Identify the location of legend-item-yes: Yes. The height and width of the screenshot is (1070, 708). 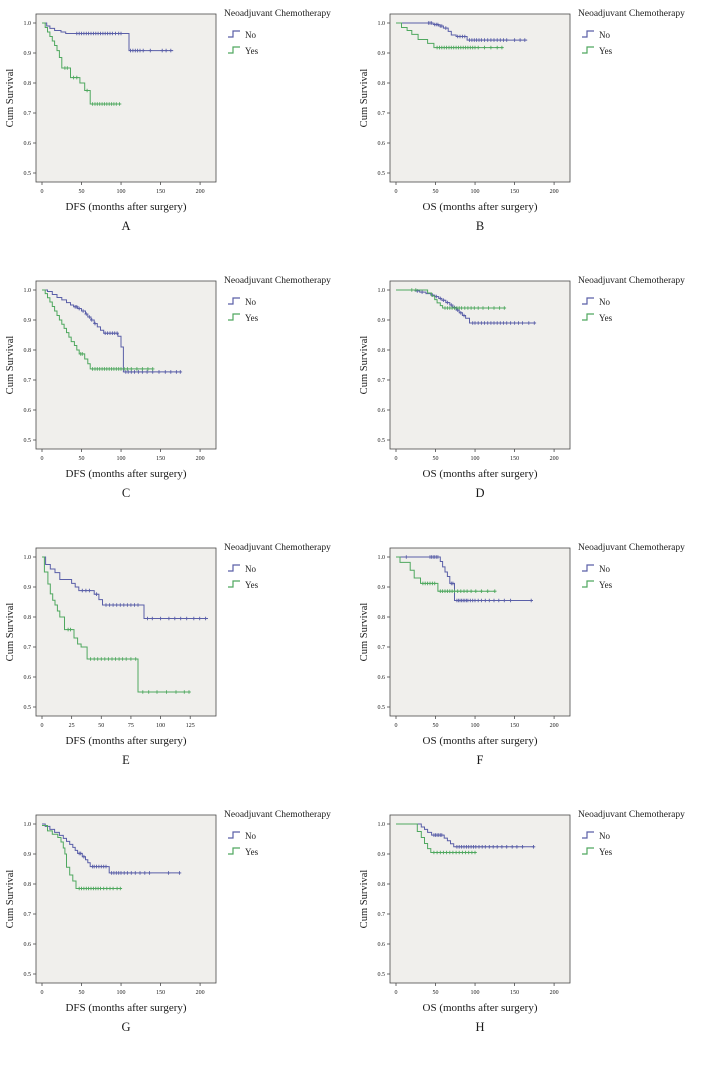
(243, 318).